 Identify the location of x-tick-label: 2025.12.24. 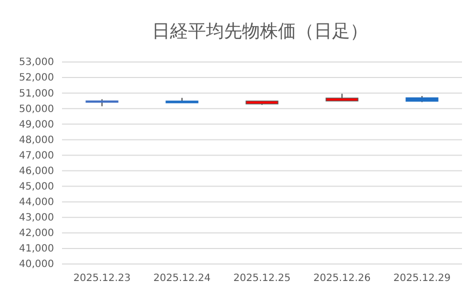
(182, 278).